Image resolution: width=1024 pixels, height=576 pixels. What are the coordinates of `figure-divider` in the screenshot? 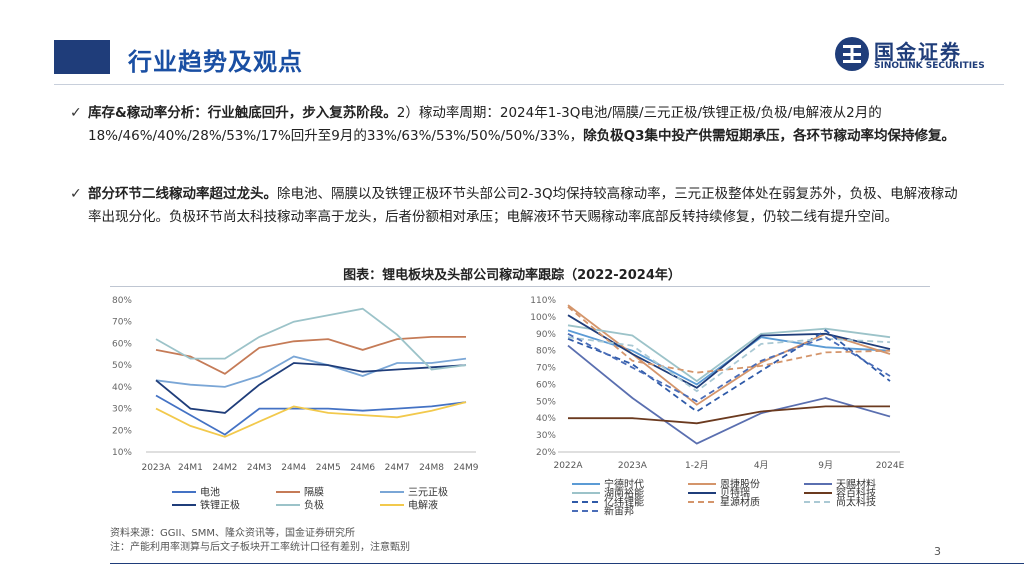 It's located at (520, 286).